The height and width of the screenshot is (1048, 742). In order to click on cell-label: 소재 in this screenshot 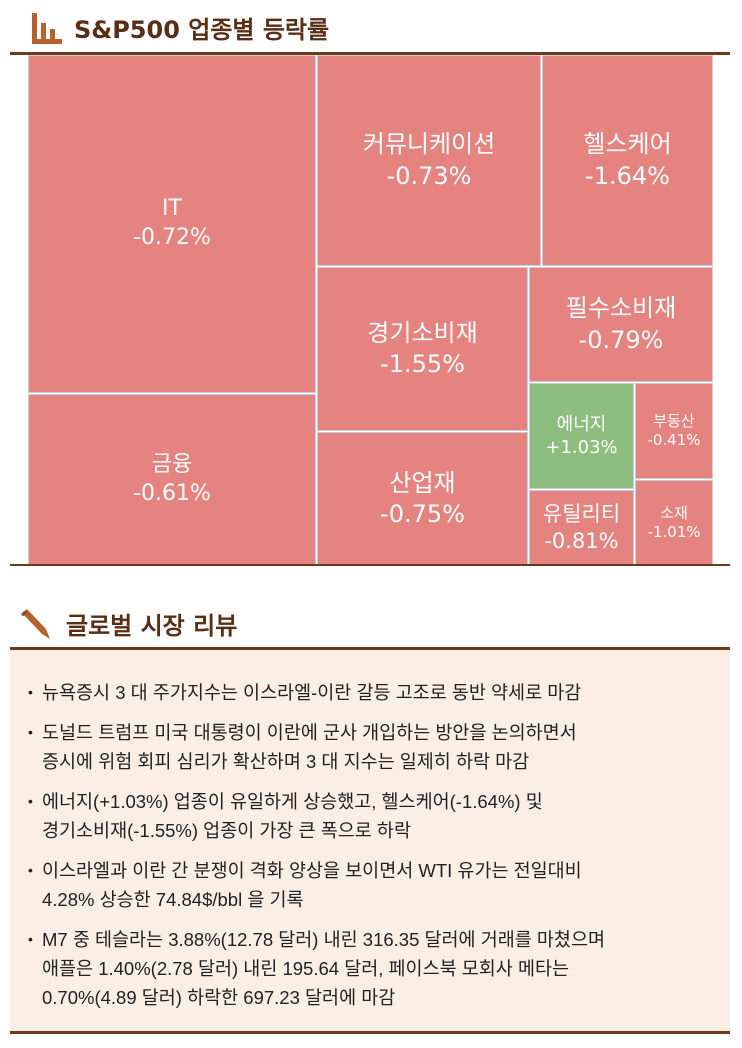, I will do `click(674, 512)`.